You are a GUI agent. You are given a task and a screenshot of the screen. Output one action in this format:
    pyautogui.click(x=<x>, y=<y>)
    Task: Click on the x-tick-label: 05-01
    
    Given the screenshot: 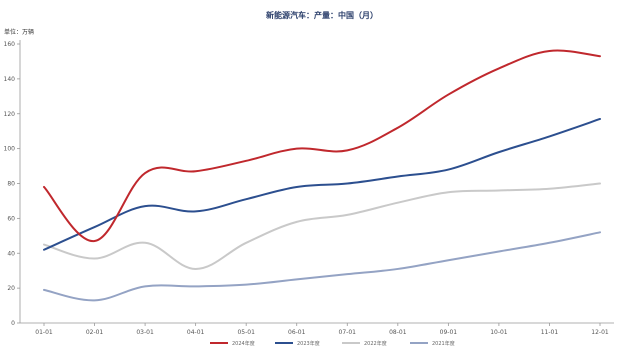 What is the action you would take?
    pyautogui.click(x=246, y=332)
    